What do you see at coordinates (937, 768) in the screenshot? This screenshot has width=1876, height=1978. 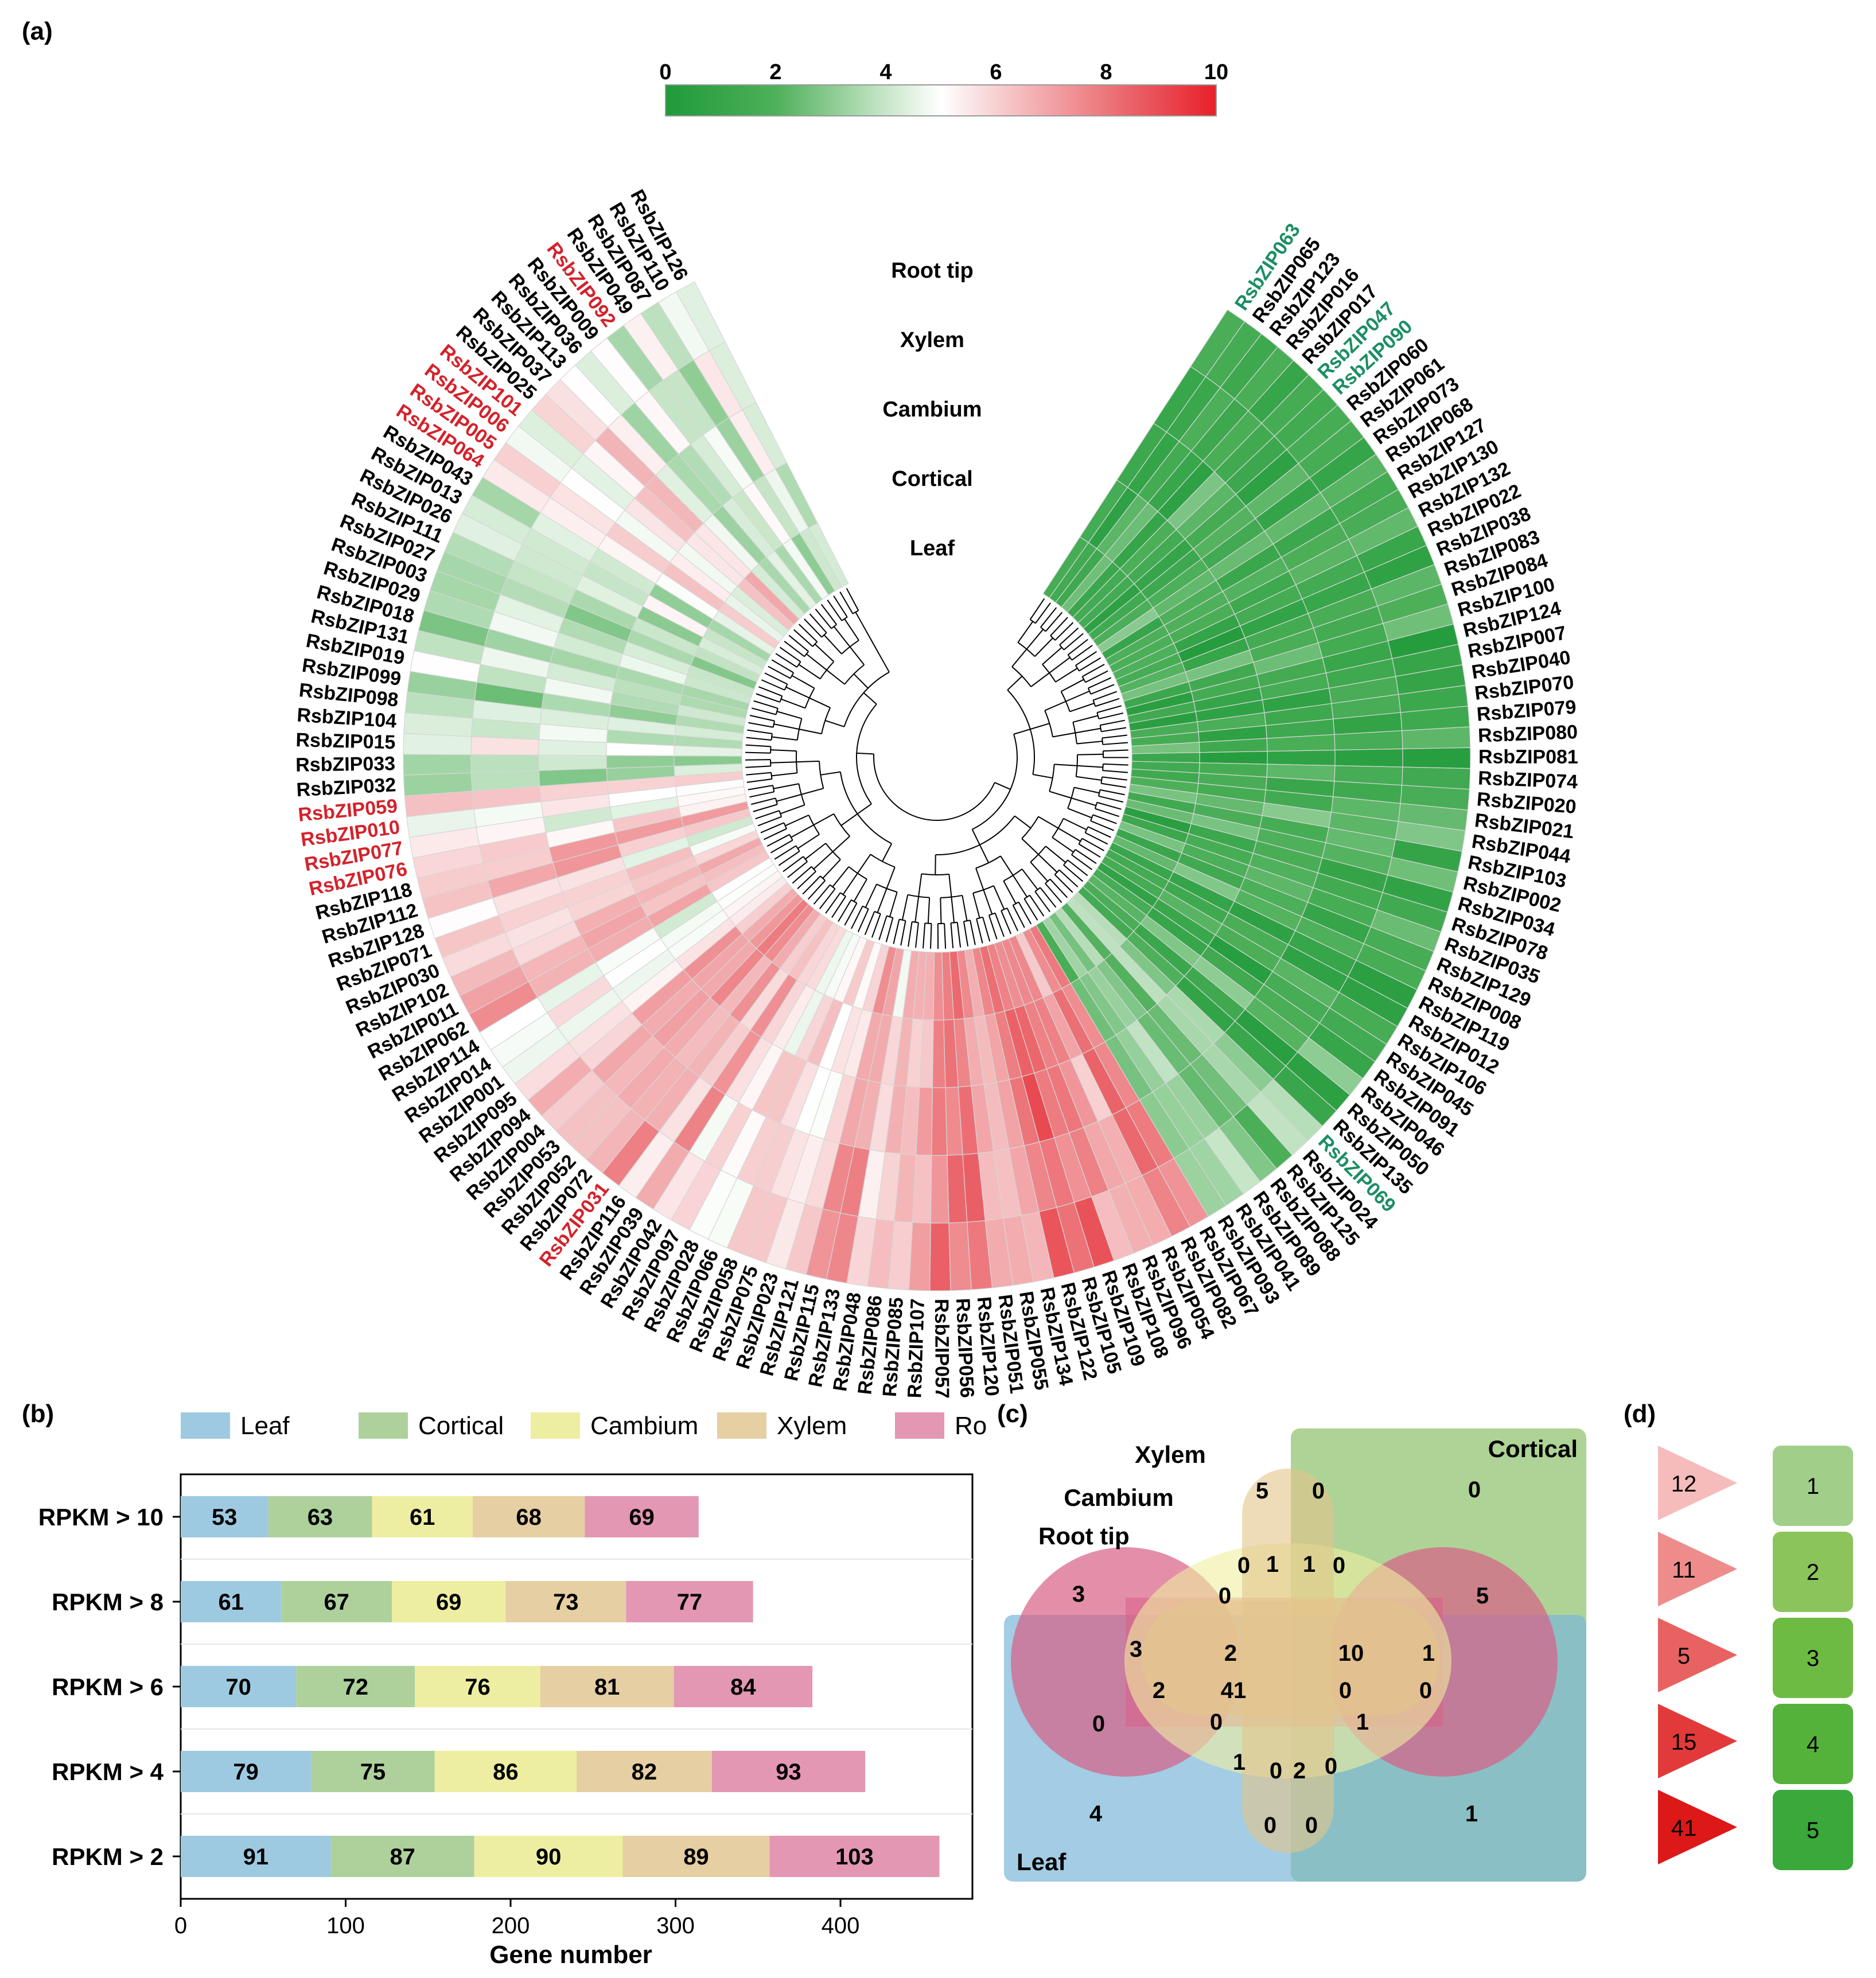 I see `phylogenetic-tree` at bounding box center [937, 768].